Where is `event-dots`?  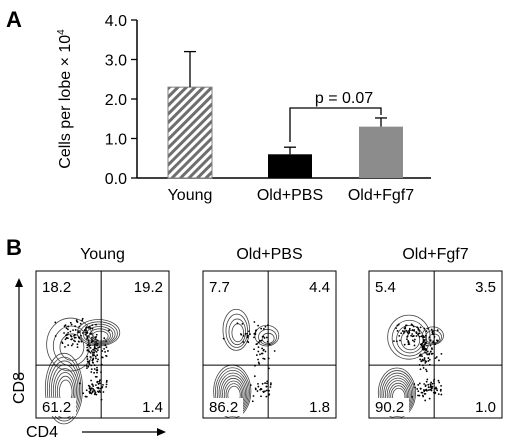 event-dots is located at coordinates (82, 359).